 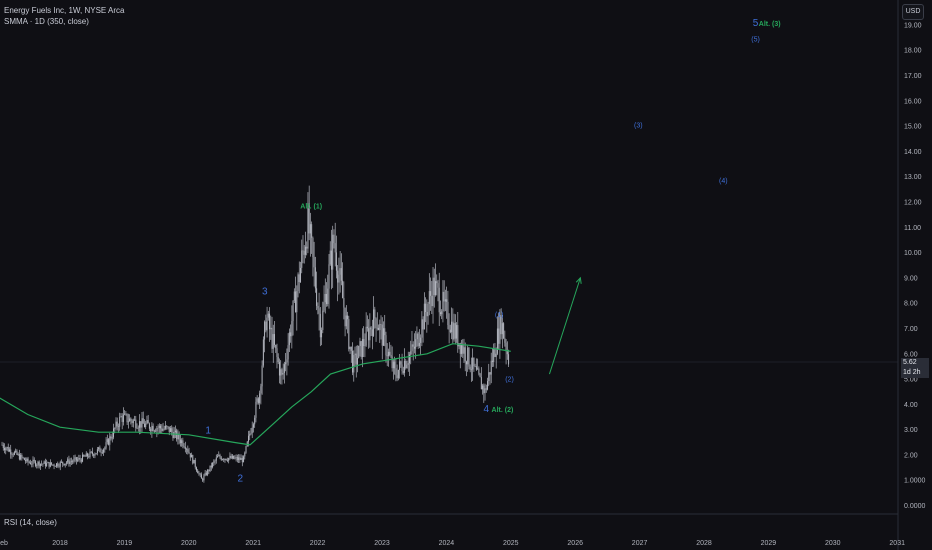 I want to click on time-tick-label: 2022, so click(x=318, y=543).